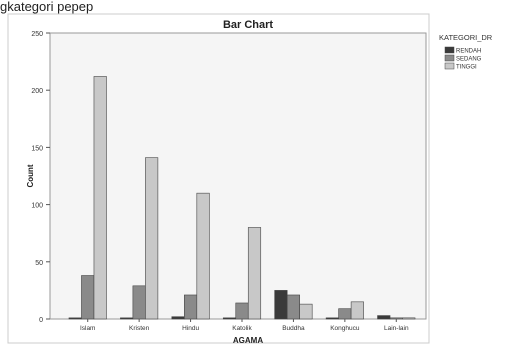 The width and height of the screenshot is (519, 345). I want to click on legend-swatch-sedang, so click(449, 58).